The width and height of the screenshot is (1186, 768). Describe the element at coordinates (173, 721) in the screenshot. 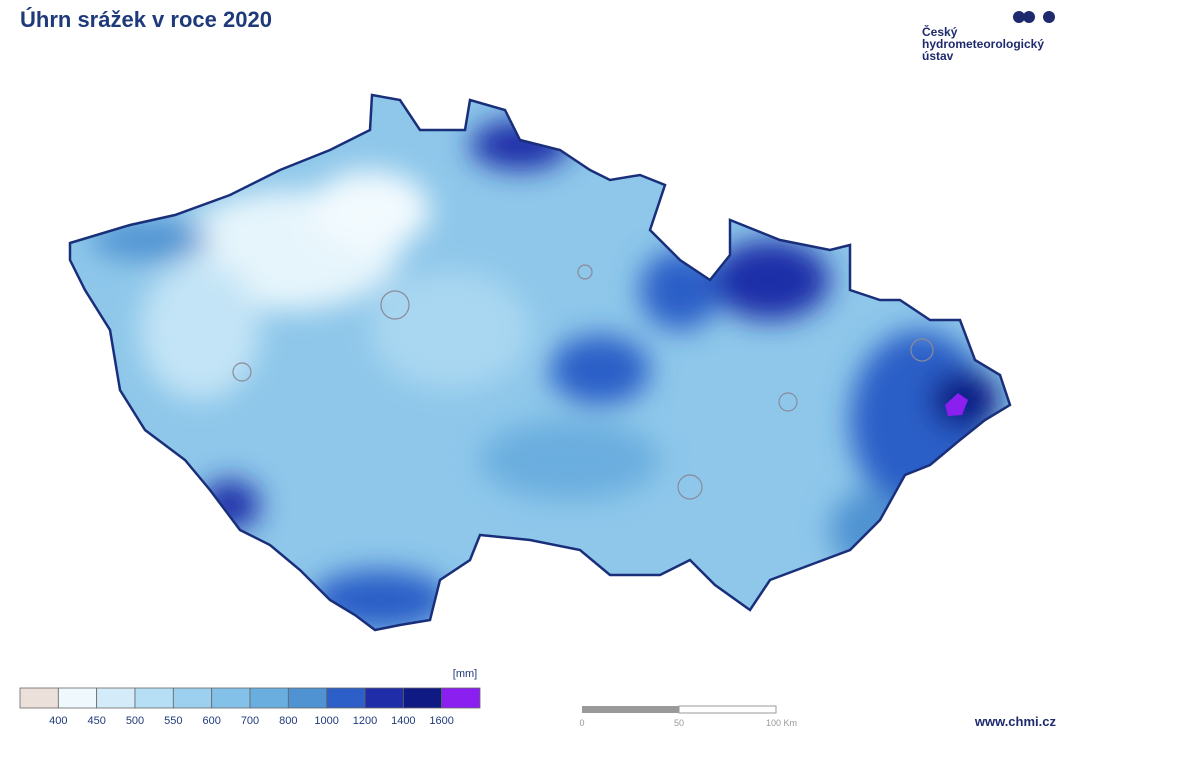

I see `legend-label: 550` at that location.